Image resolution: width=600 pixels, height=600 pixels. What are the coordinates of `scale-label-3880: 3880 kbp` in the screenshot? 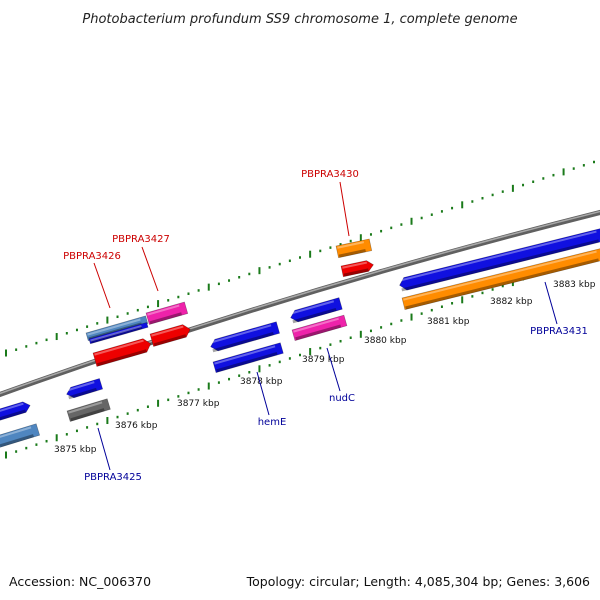 It's located at (385, 341).